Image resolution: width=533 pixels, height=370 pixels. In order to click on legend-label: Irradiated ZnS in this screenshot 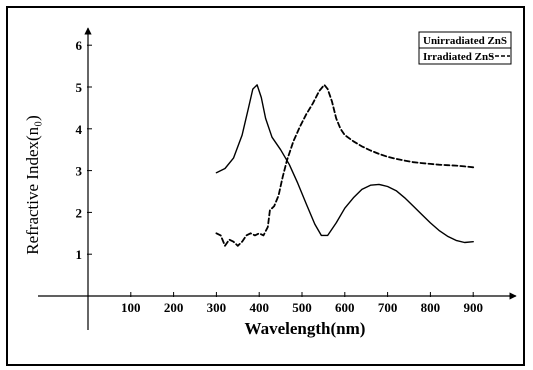, I will do `click(458, 57)`.